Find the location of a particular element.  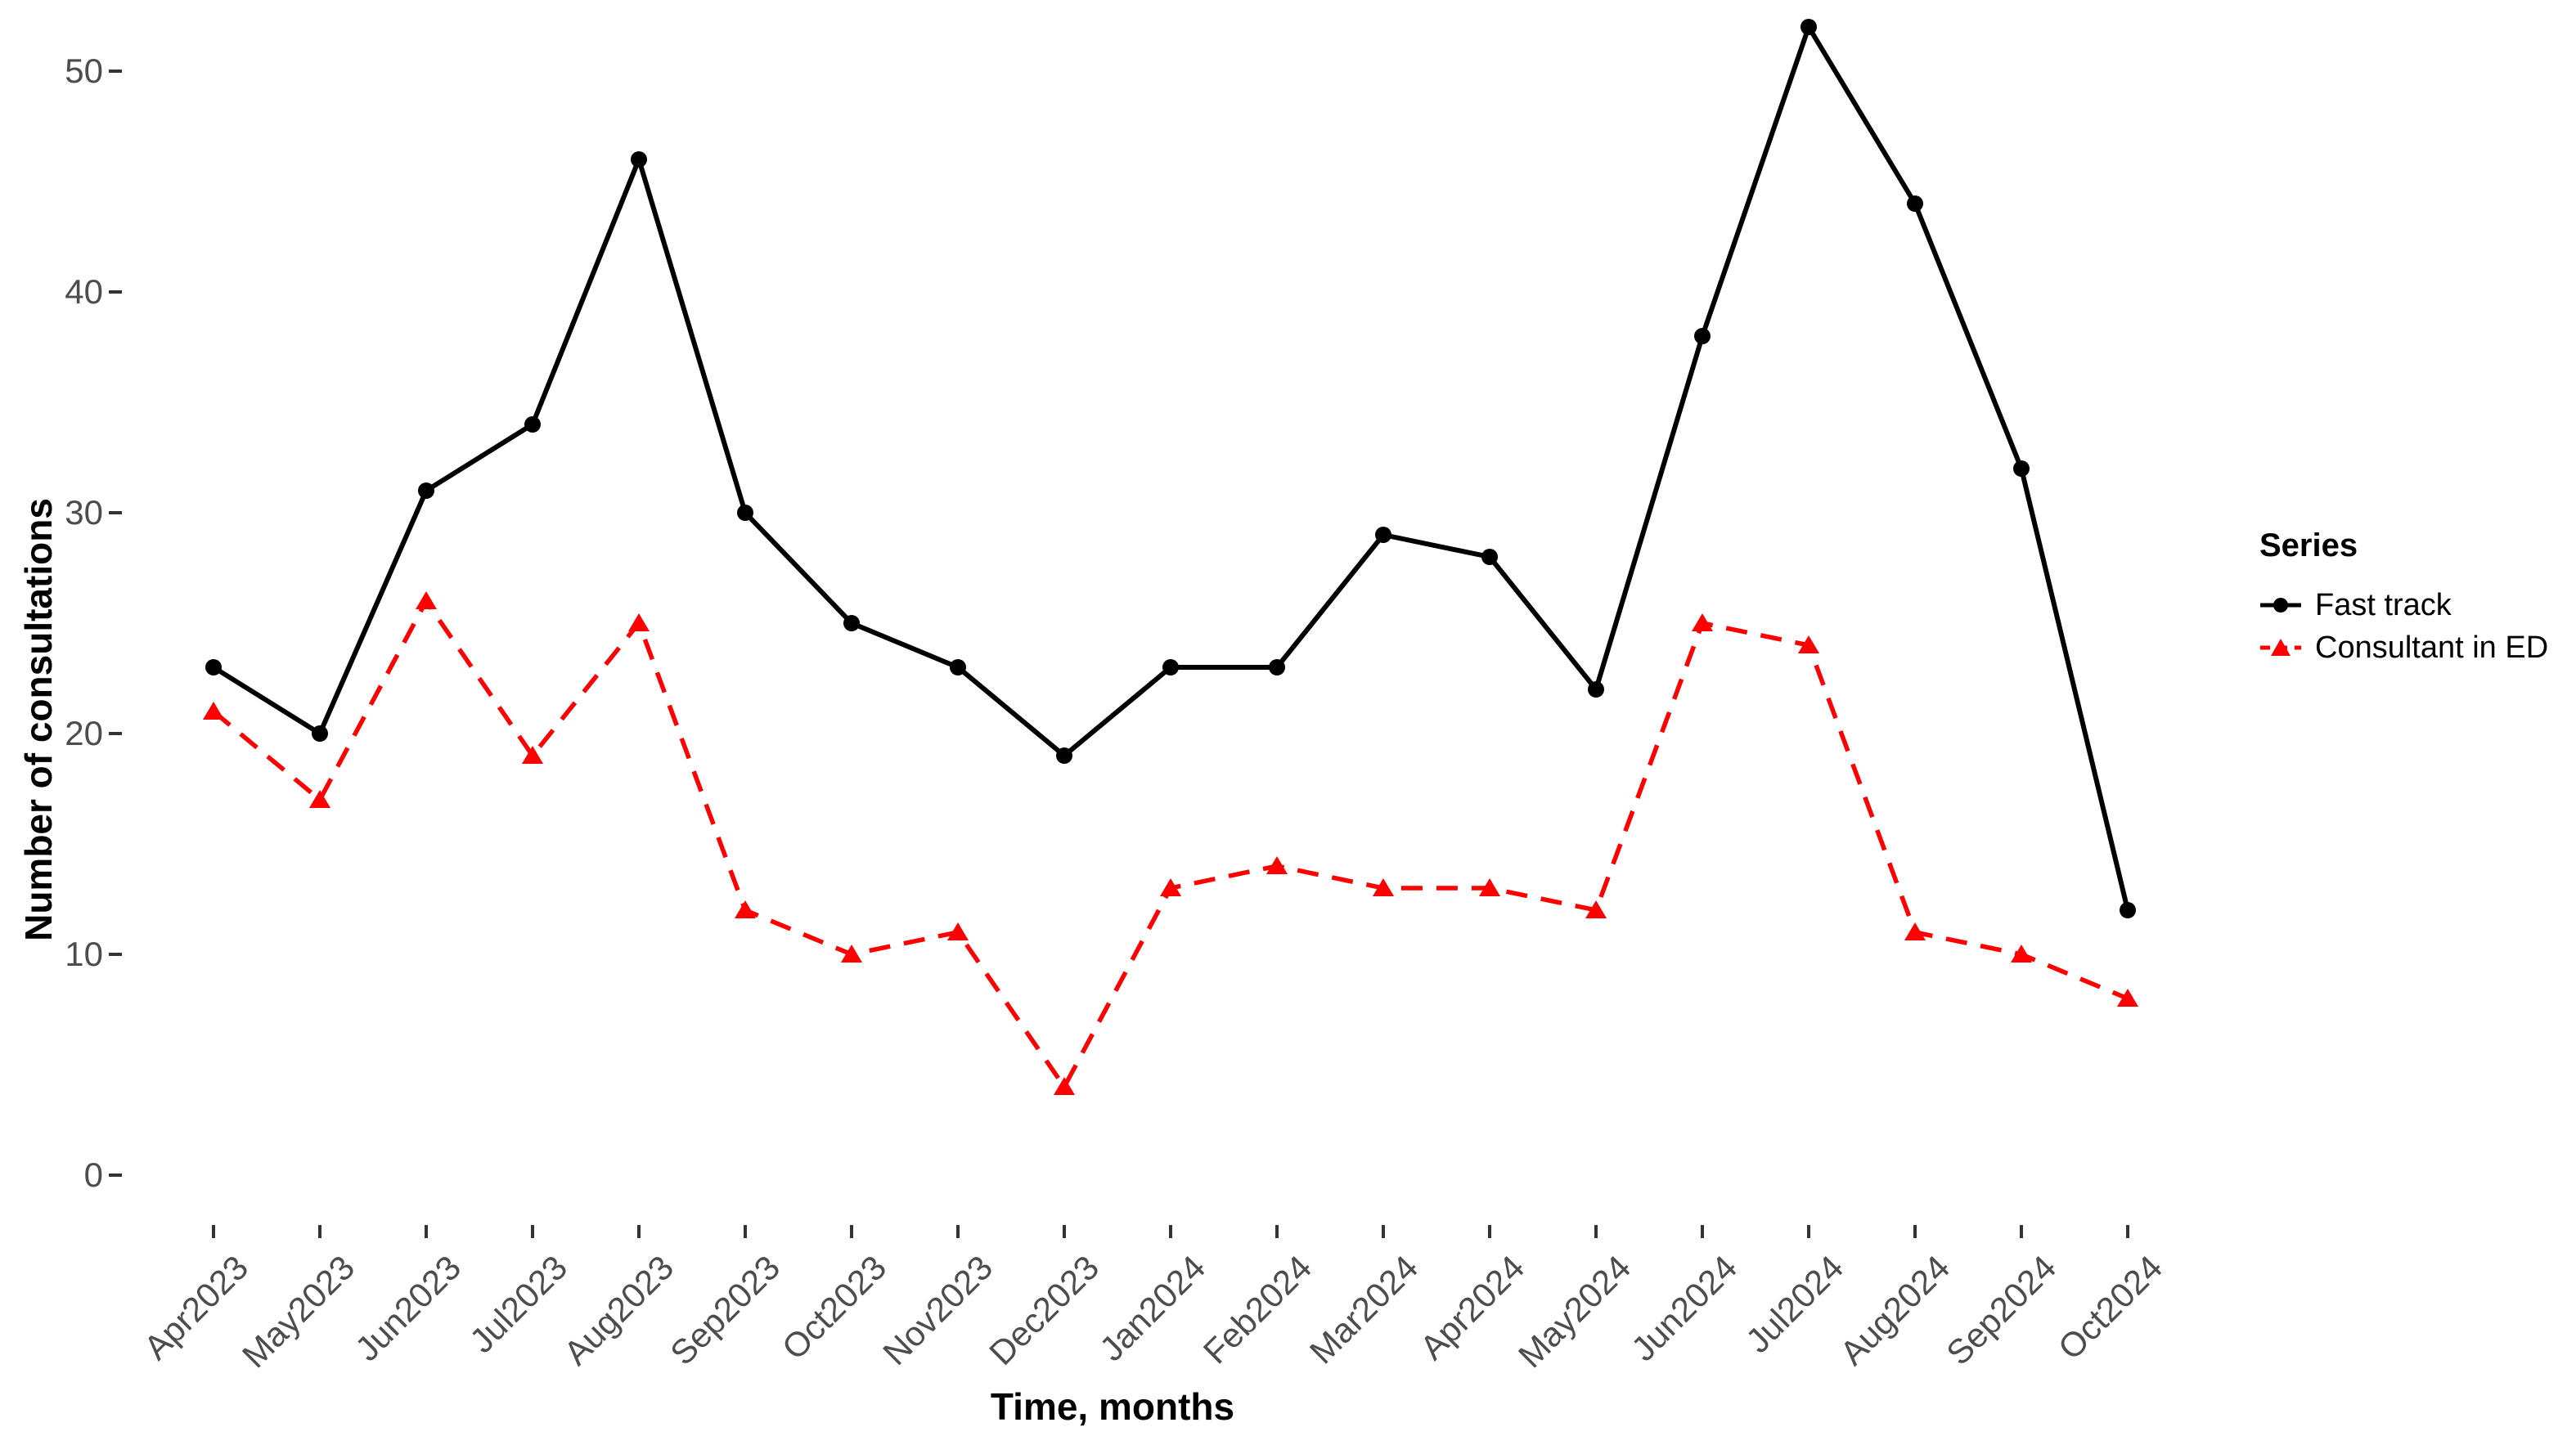

y-tick-label: 10 is located at coordinates (84, 954).